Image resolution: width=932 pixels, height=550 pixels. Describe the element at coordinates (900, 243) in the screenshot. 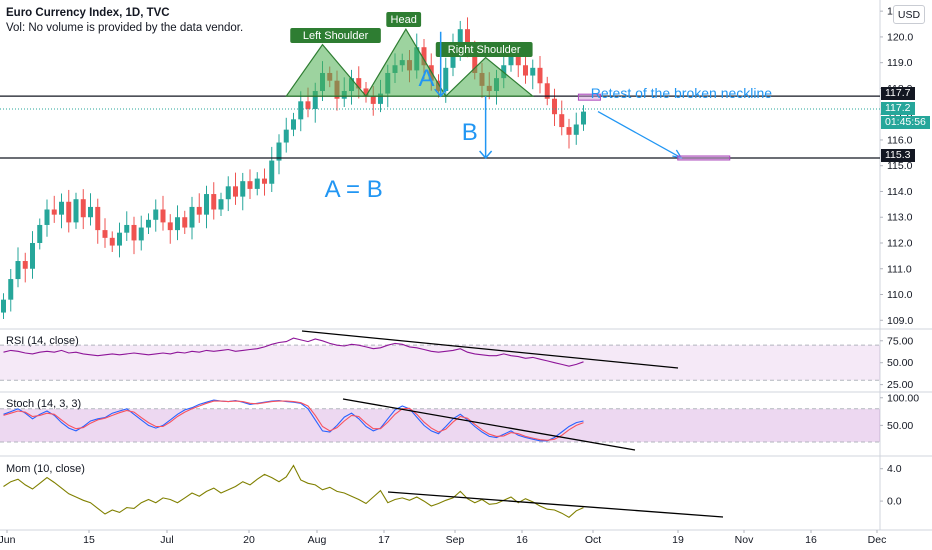

I see `price-tick-label: 112.0` at that location.